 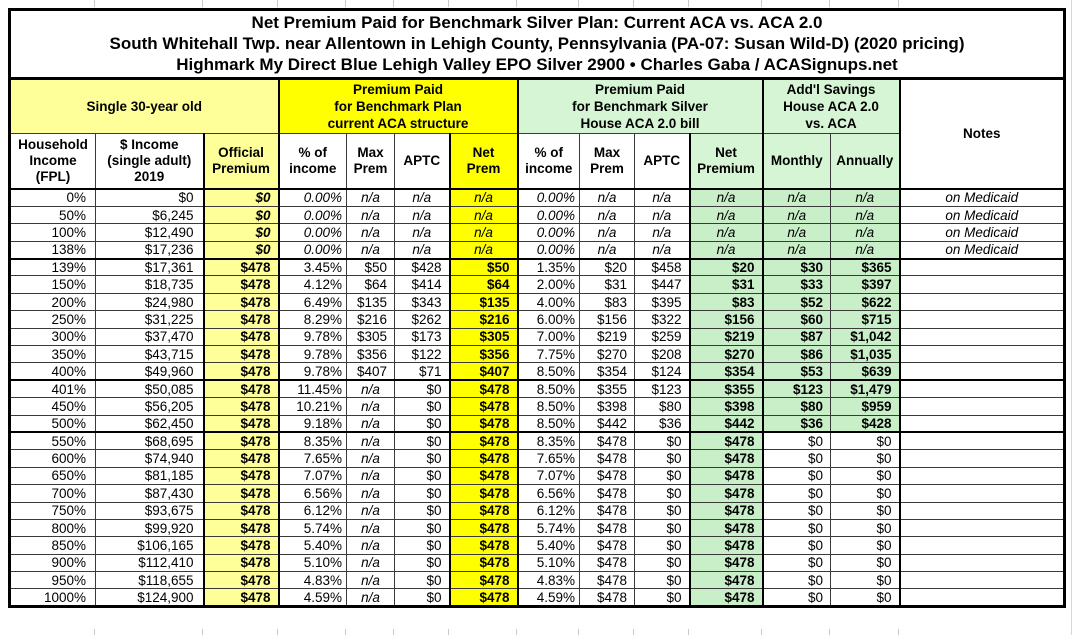 What do you see at coordinates (548, 319) in the screenshot?
I see `cell-aca20-pct-income: 6.00%` at bounding box center [548, 319].